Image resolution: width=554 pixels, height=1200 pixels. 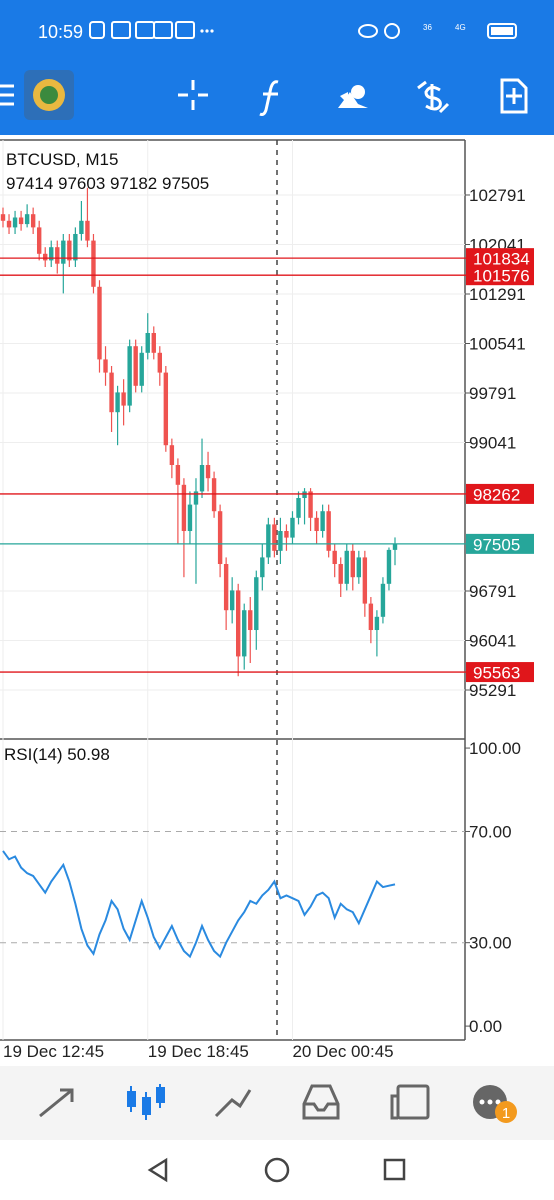 I want to click on bottom-nav-bg, so click(x=277, y=1103).